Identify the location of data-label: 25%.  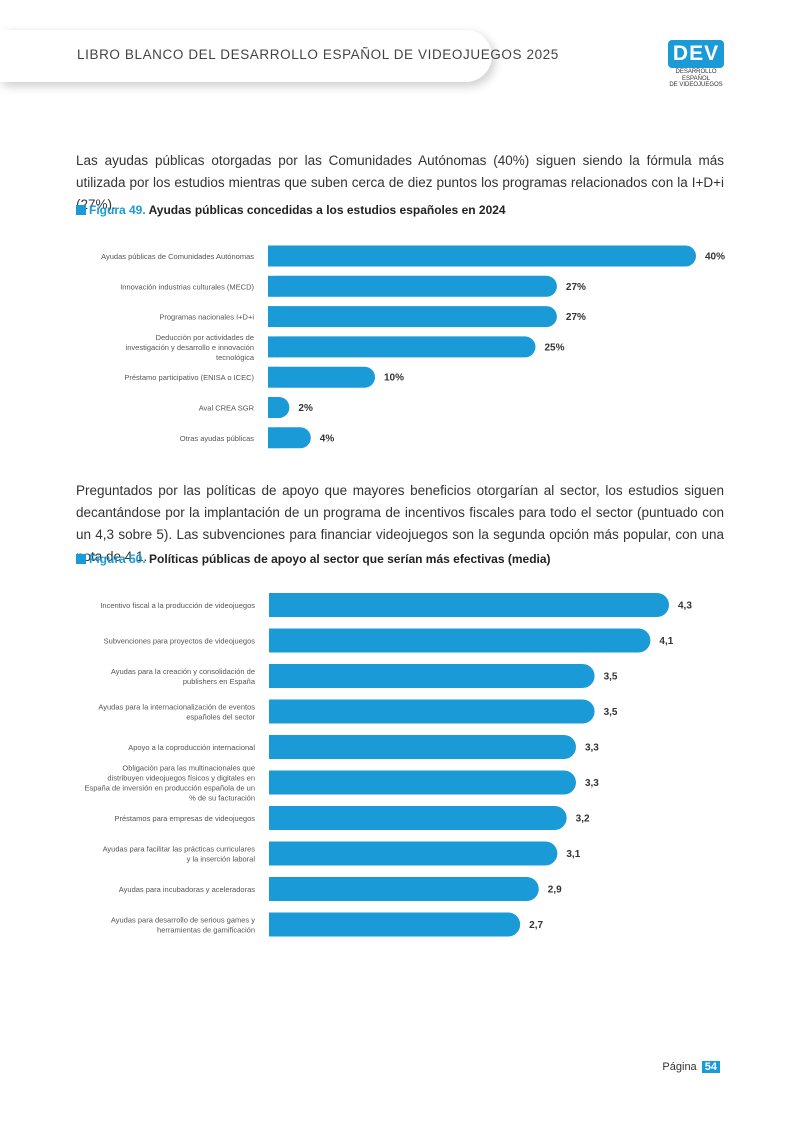
(555, 347).